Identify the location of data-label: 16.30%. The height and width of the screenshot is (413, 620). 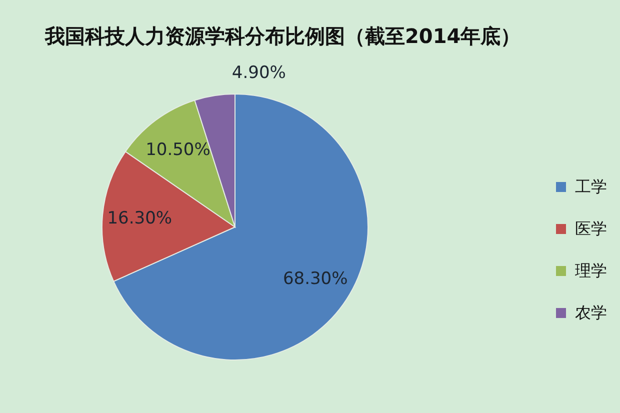
(139, 218).